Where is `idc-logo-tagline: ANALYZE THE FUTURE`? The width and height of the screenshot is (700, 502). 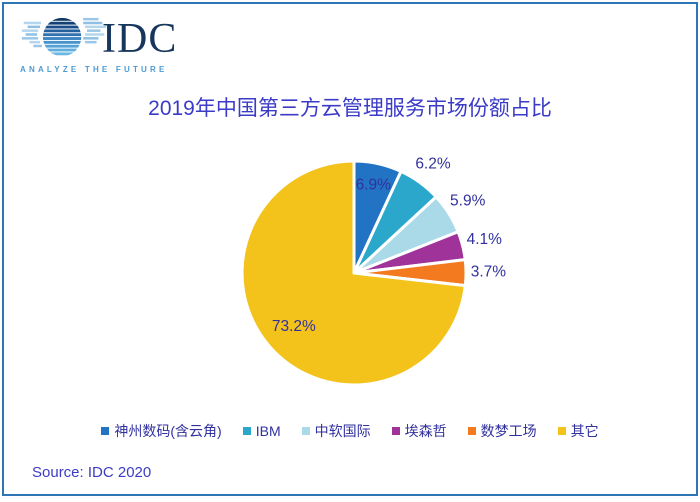 idc-logo-tagline: ANALYZE THE FUTURE is located at coordinates (94, 69).